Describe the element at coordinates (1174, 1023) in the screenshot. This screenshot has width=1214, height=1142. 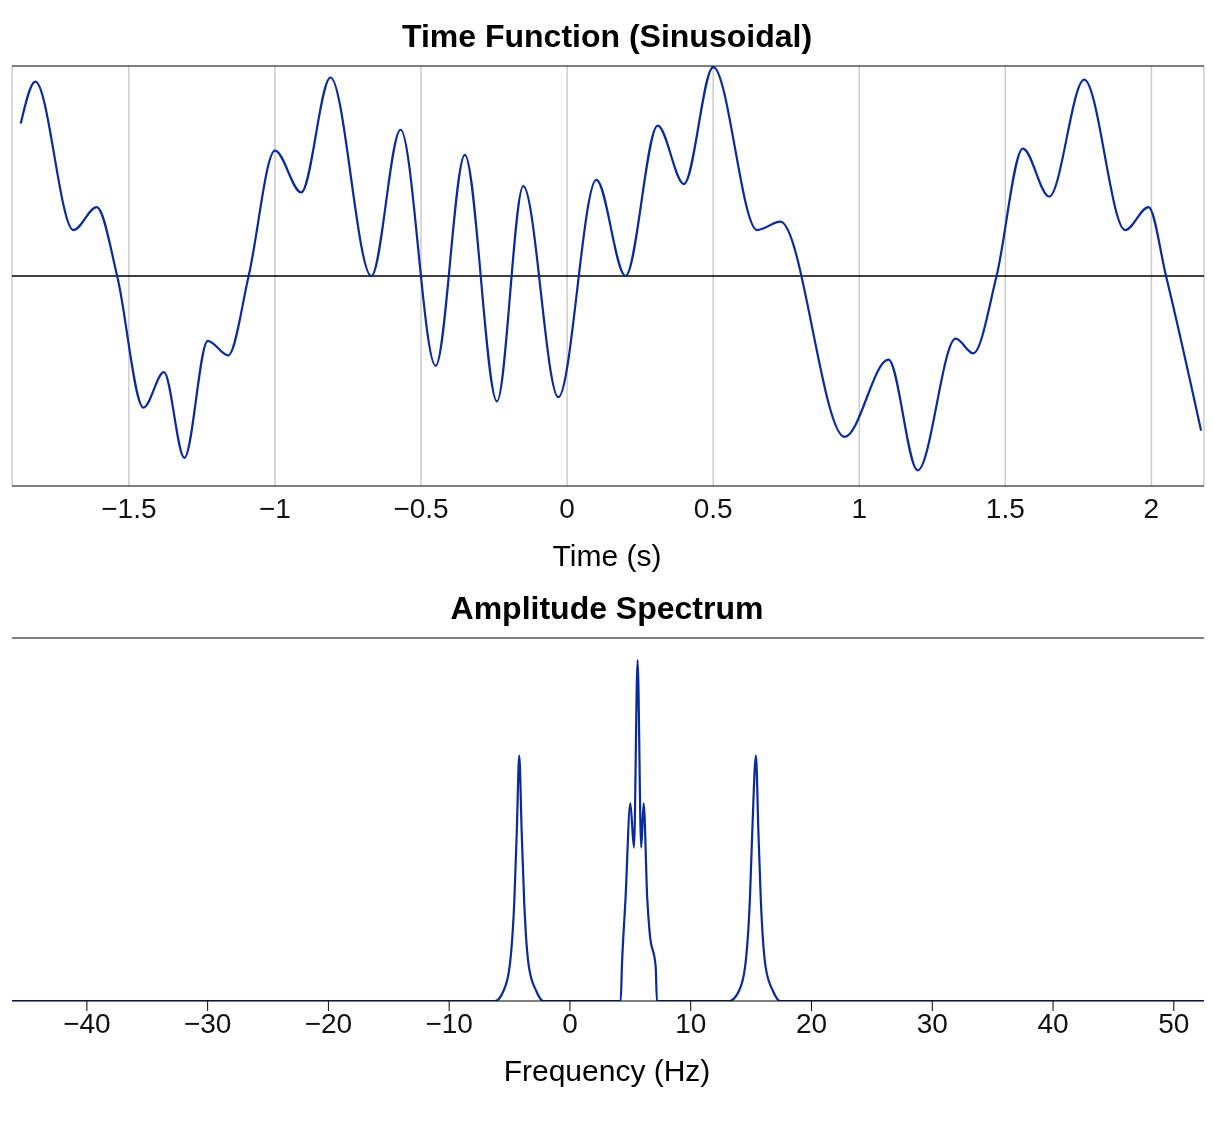
I see `x-tick-label: 50` at that location.